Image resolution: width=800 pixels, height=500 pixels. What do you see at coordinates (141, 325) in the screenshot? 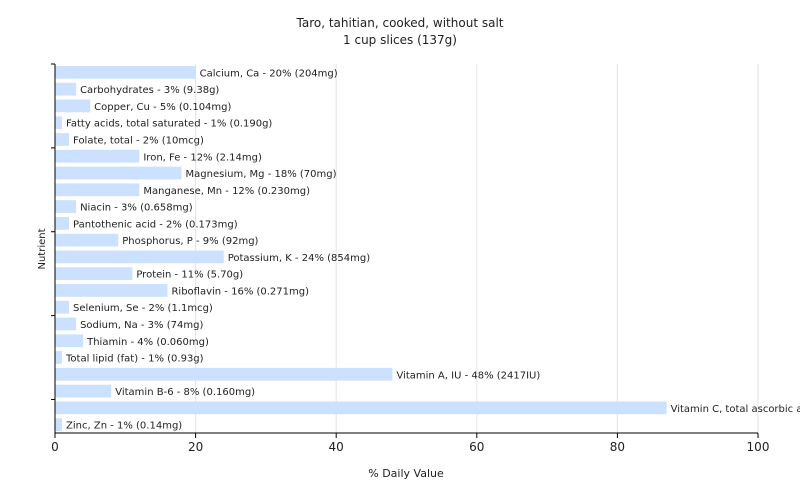
I see `data-label: Sodium, Na - 3% (74mg)` at bounding box center [141, 325].